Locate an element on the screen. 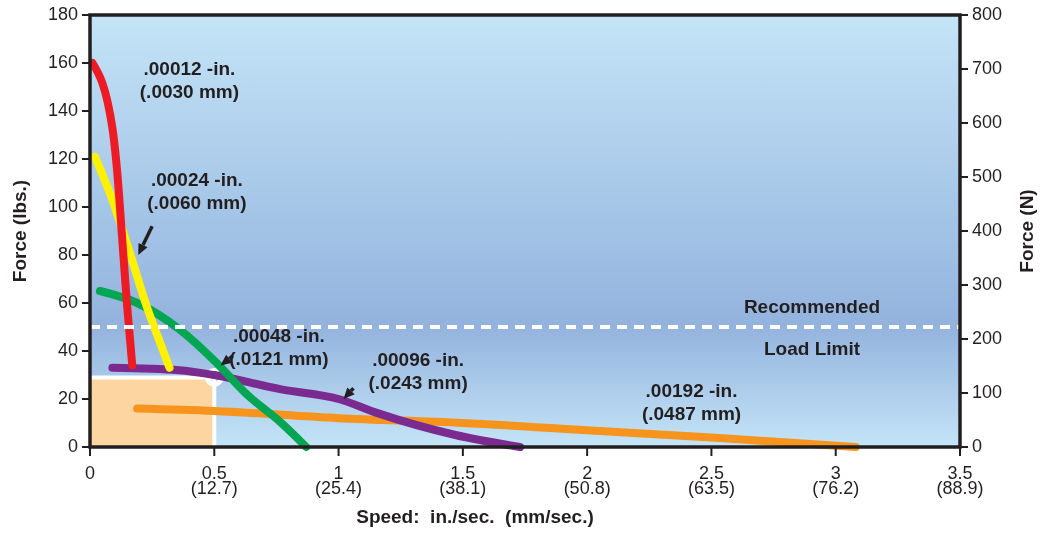 The height and width of the screenshot is (537, 1050). y2-tick-label: 400 is located at coordinates (987, 229).